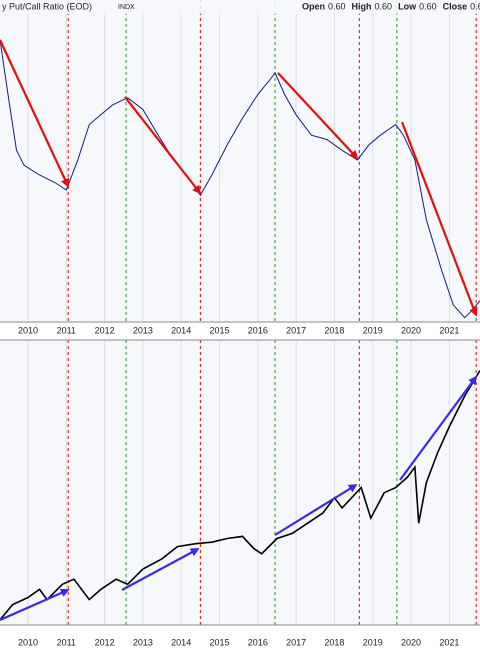  I want to click on header-label: Close, so click(455, 6).